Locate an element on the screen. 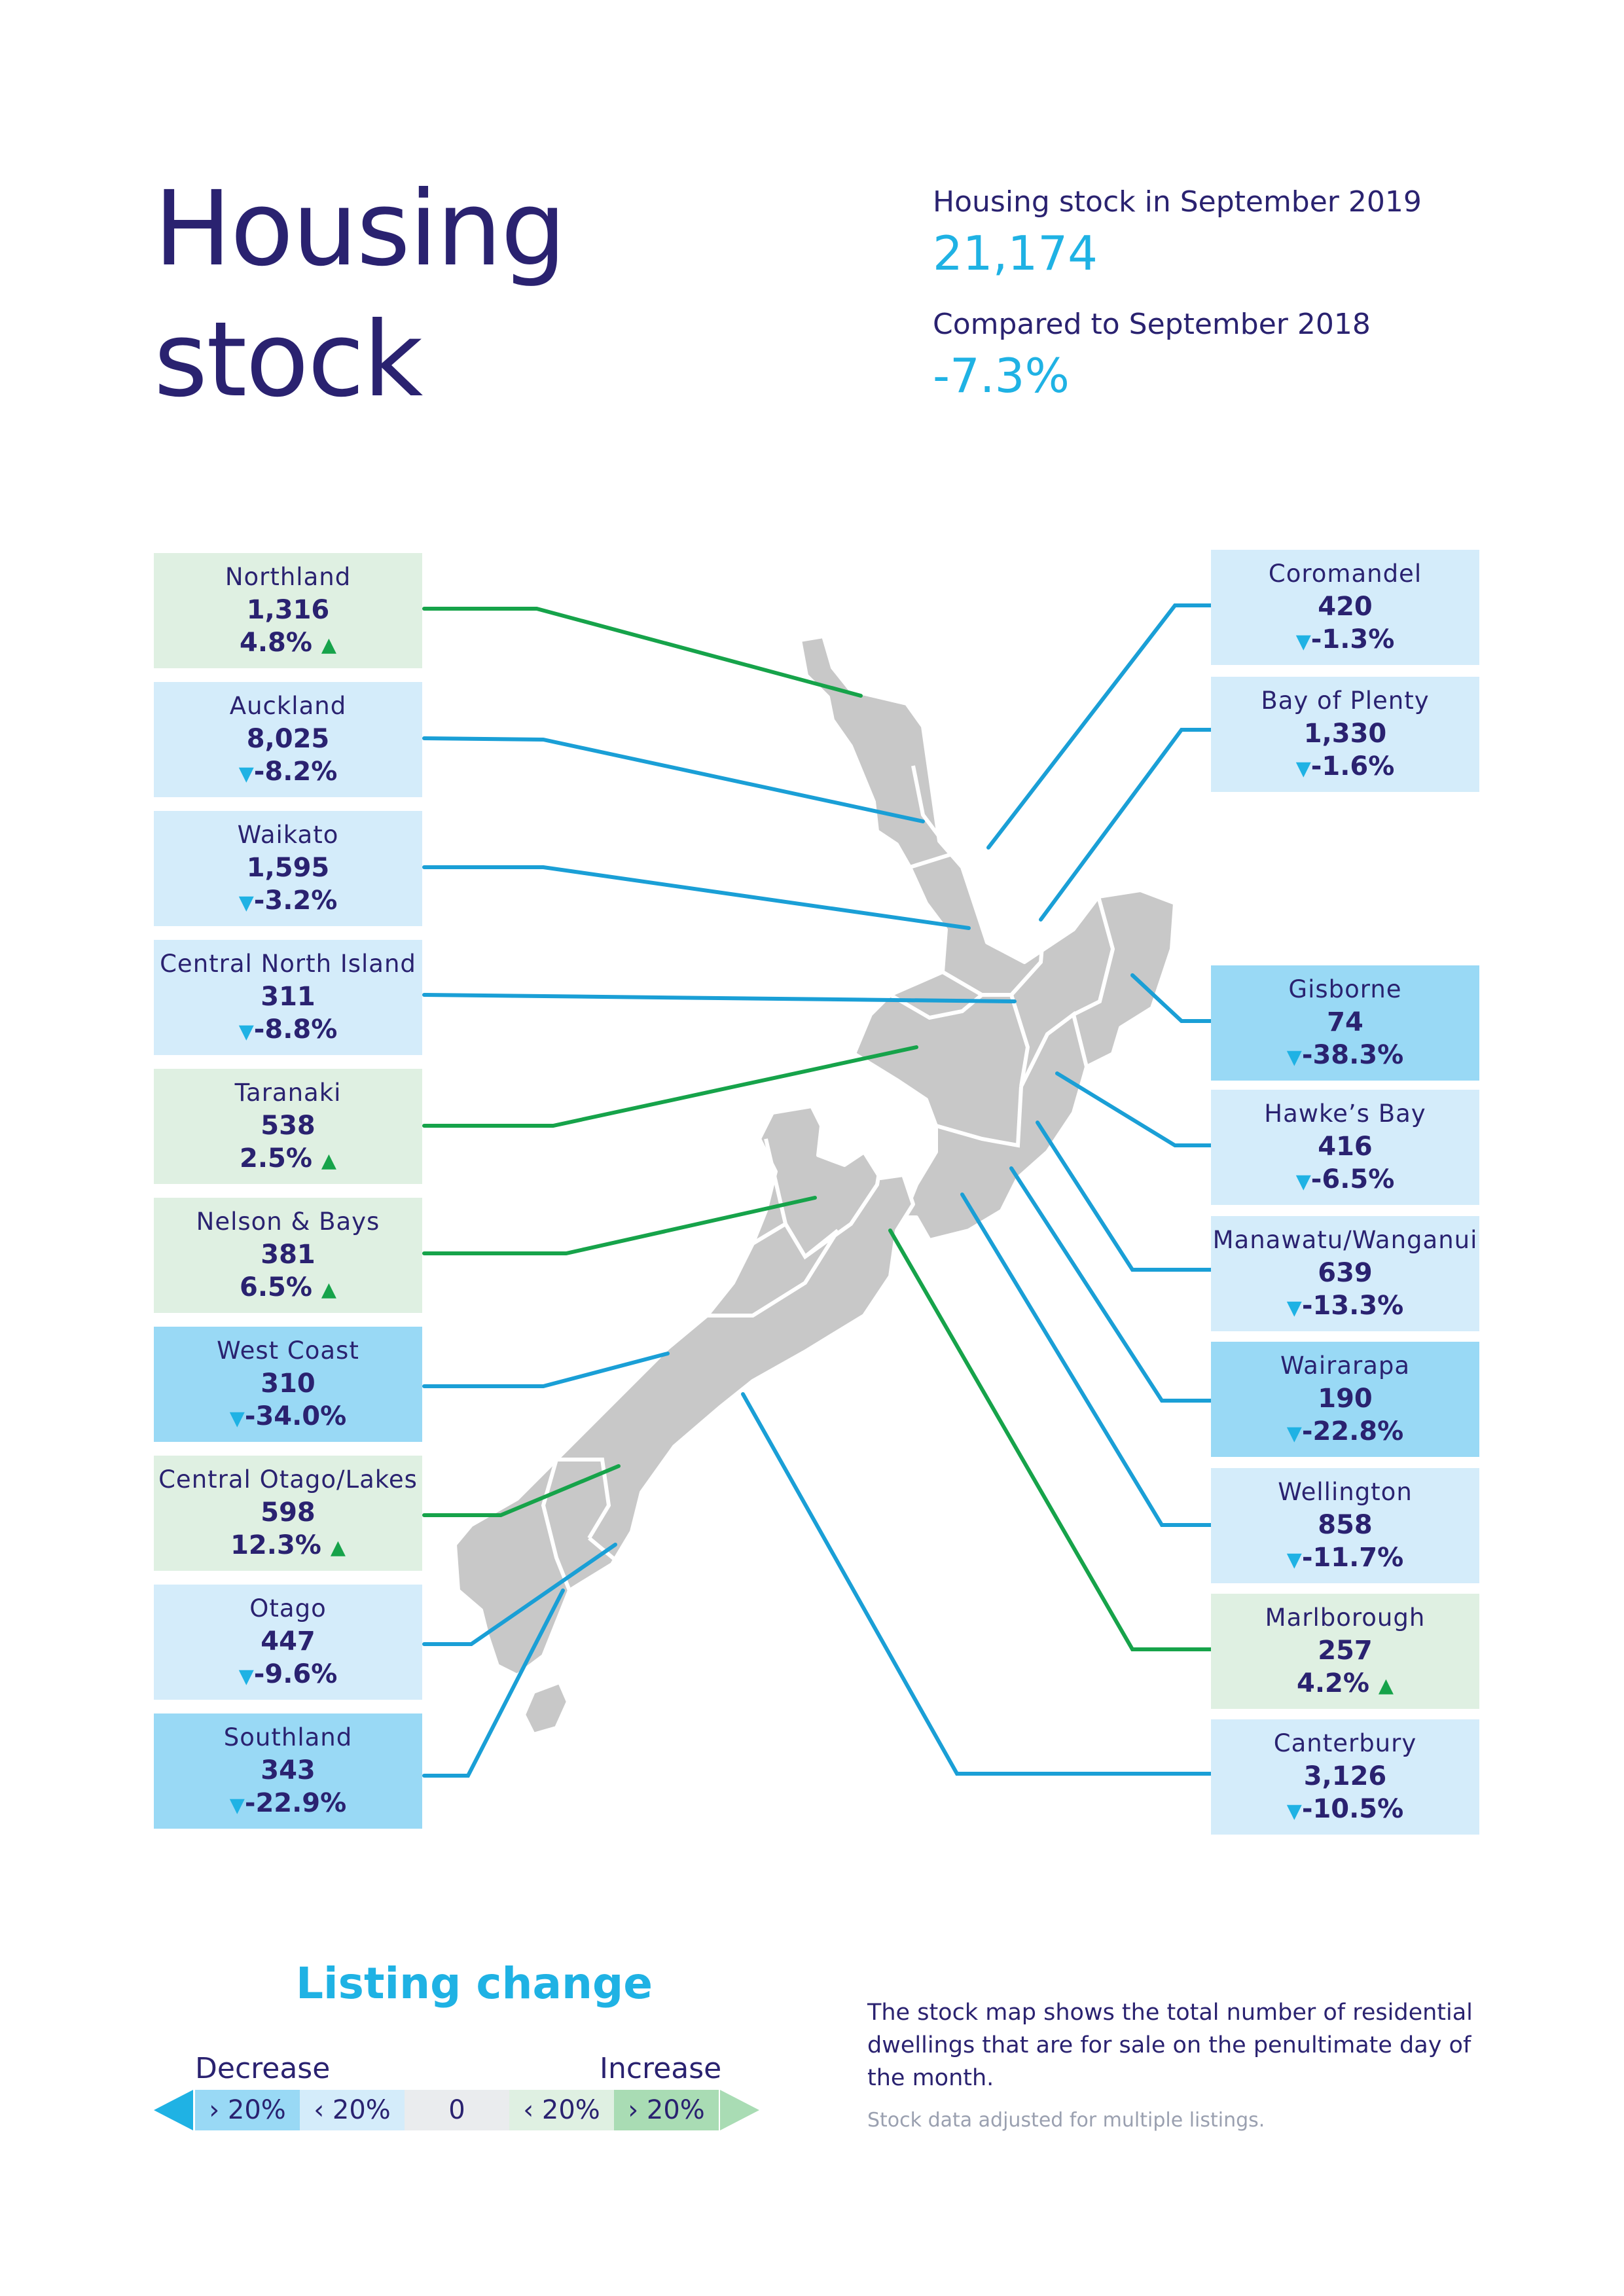 The image size is (1624, 2296). leader-line-marlborough is located at coordinates (1050, 1440).